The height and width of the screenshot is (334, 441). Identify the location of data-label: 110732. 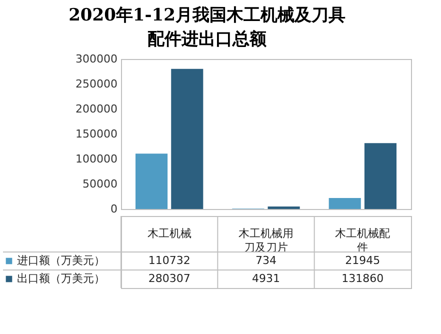
(169, 260).